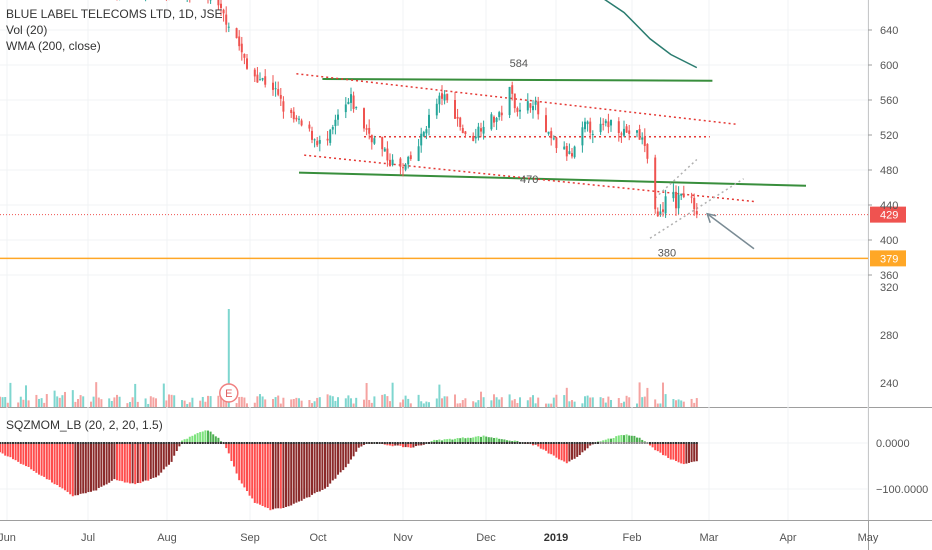 This screenshot has width=932, height=550. What do you see at coordinates (889, 136) in the screenshot?
I see `price-tick-label: 520` at bounding box center [889, 136].